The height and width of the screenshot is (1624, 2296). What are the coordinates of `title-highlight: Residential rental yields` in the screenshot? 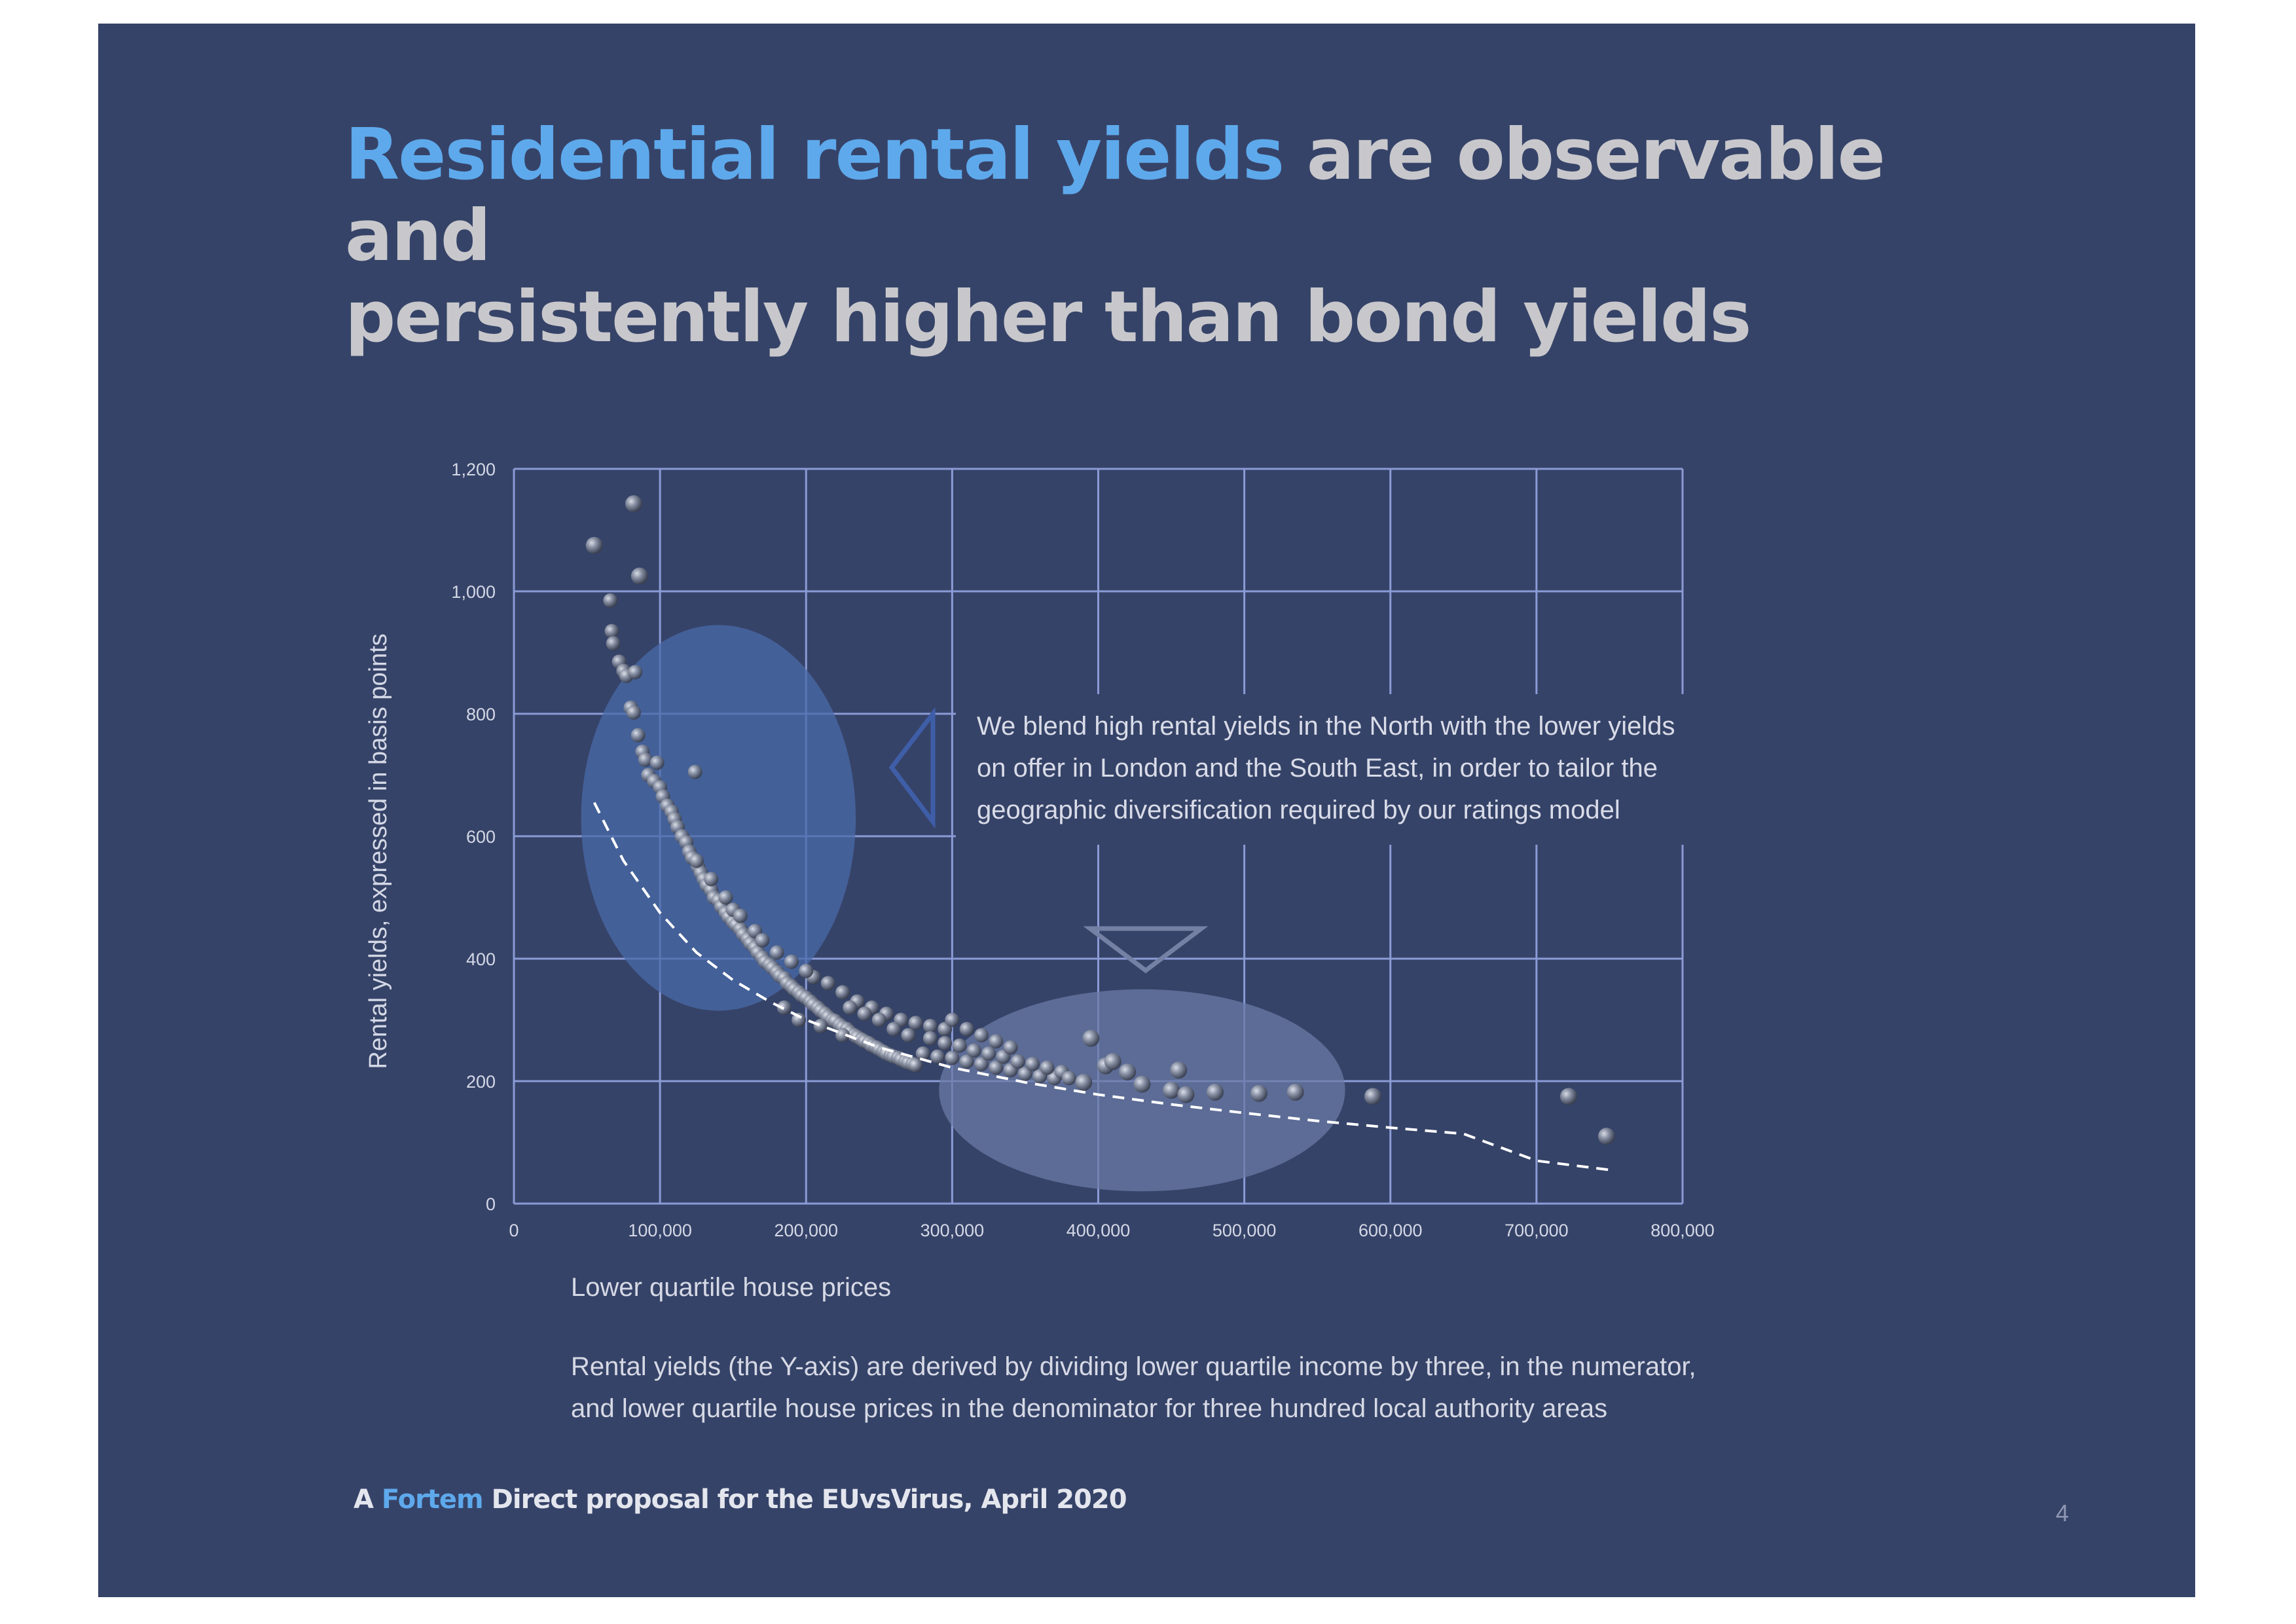 It's located at (815, 155).